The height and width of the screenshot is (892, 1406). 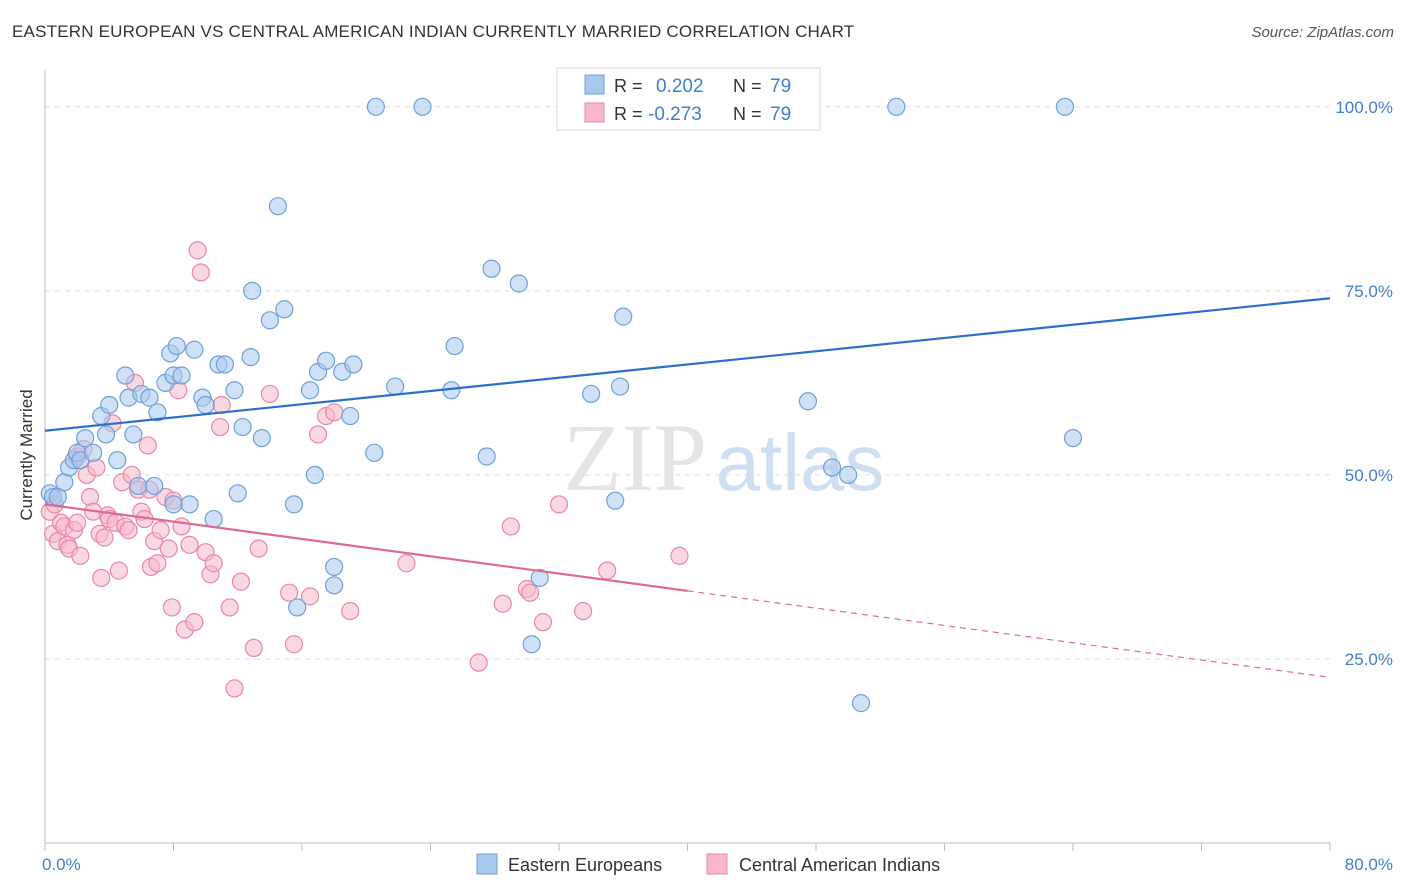 What do you see at coordinates (680, 86) in the screenshot?
I see `legend-r-value-1: 0.202` at bounding box center [680, 86].